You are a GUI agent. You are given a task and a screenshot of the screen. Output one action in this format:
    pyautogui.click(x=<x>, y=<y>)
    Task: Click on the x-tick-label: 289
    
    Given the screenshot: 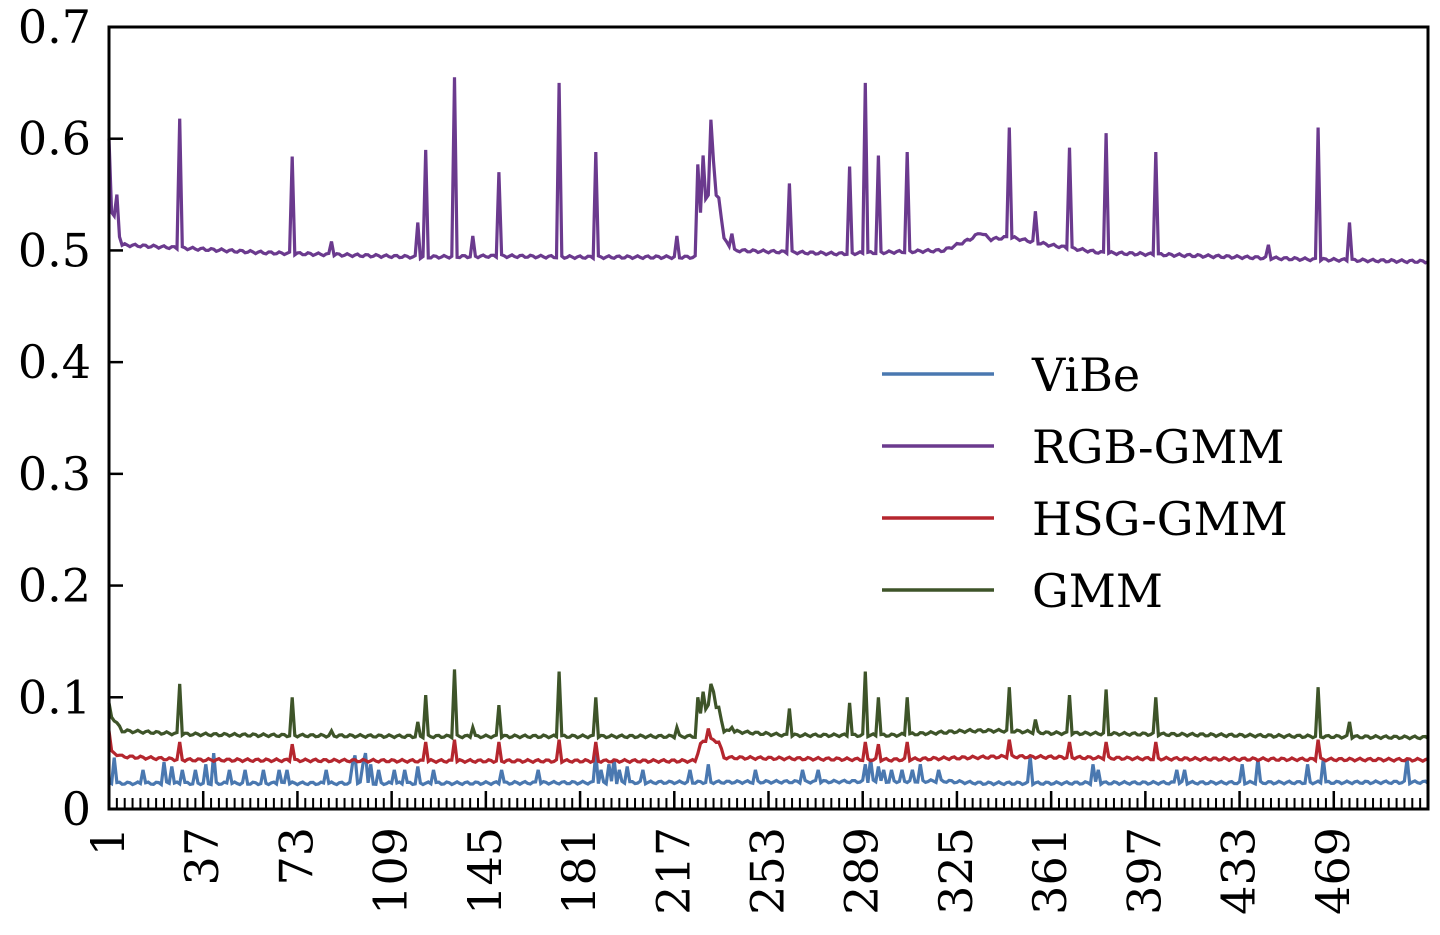 What is the action you would take?
    pyautogui.click(x=862, y=871)
    